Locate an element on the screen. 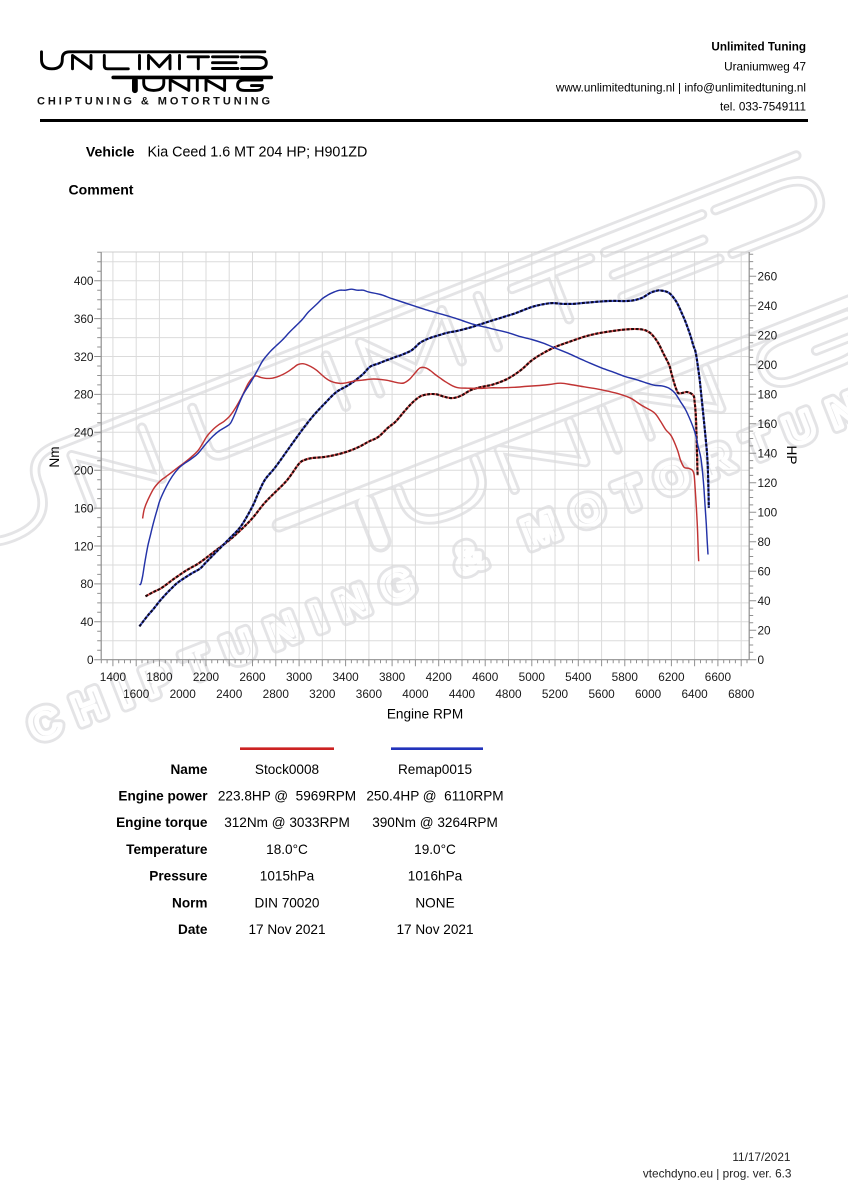 The height and width of the screenshot is (1200, 848). svg-text: 20 is located at coordinates (765, 631).